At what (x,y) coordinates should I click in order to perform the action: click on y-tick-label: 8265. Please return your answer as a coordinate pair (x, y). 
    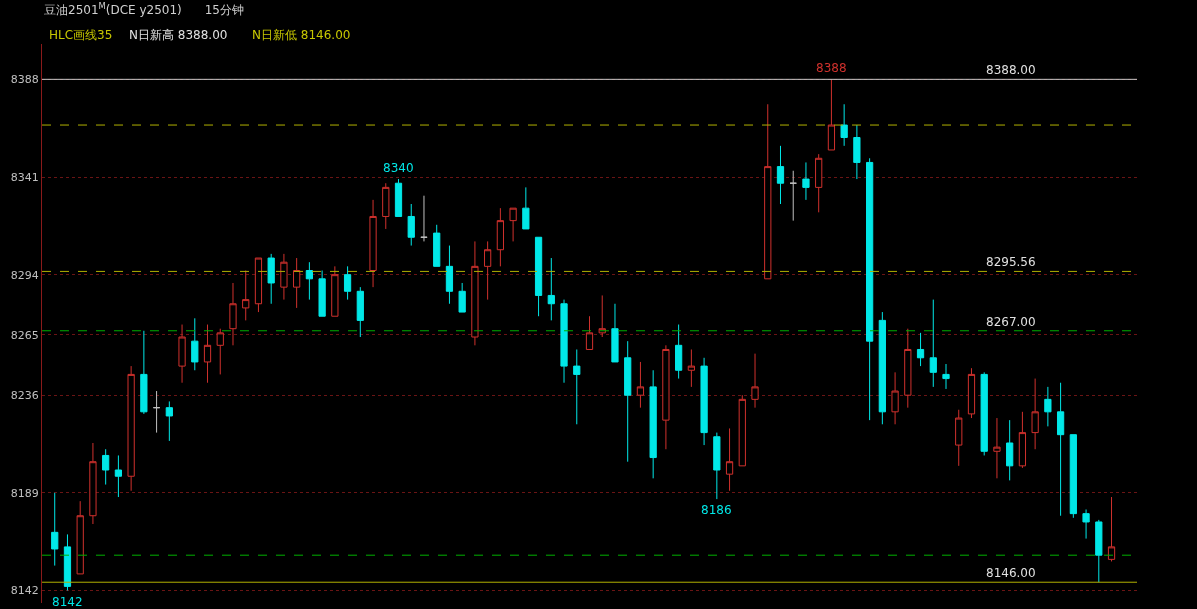
    Looking at the image, I should click on (24, 335).